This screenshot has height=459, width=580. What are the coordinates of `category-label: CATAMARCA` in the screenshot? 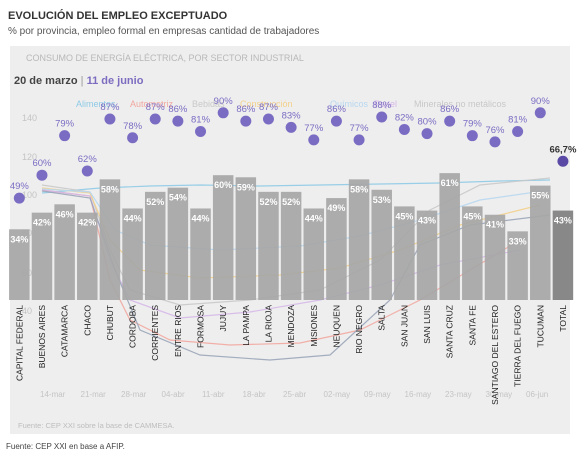 It's located at (65, 331).